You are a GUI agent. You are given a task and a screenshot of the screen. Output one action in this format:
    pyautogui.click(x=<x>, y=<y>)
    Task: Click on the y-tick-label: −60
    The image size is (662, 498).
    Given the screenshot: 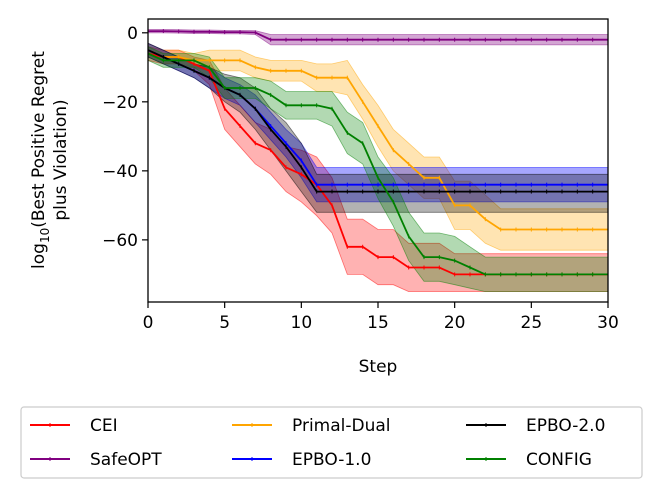 What is the action you would take?
    pyautogui.click(x=120, y=241)
    